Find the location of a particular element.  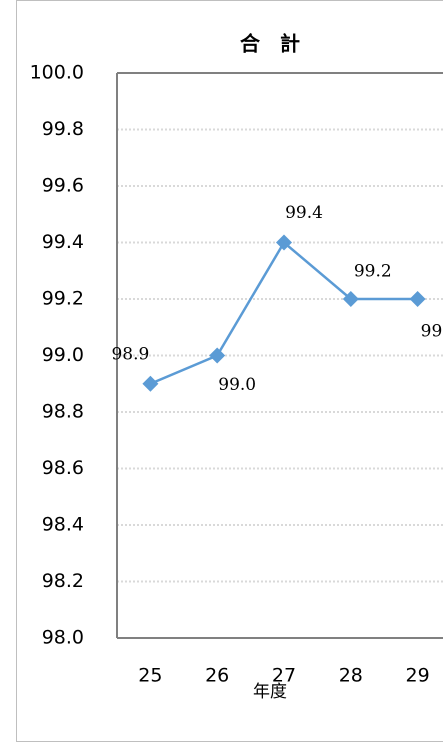

y-tick-label: 98.0 is located at coordinates (63, 638).